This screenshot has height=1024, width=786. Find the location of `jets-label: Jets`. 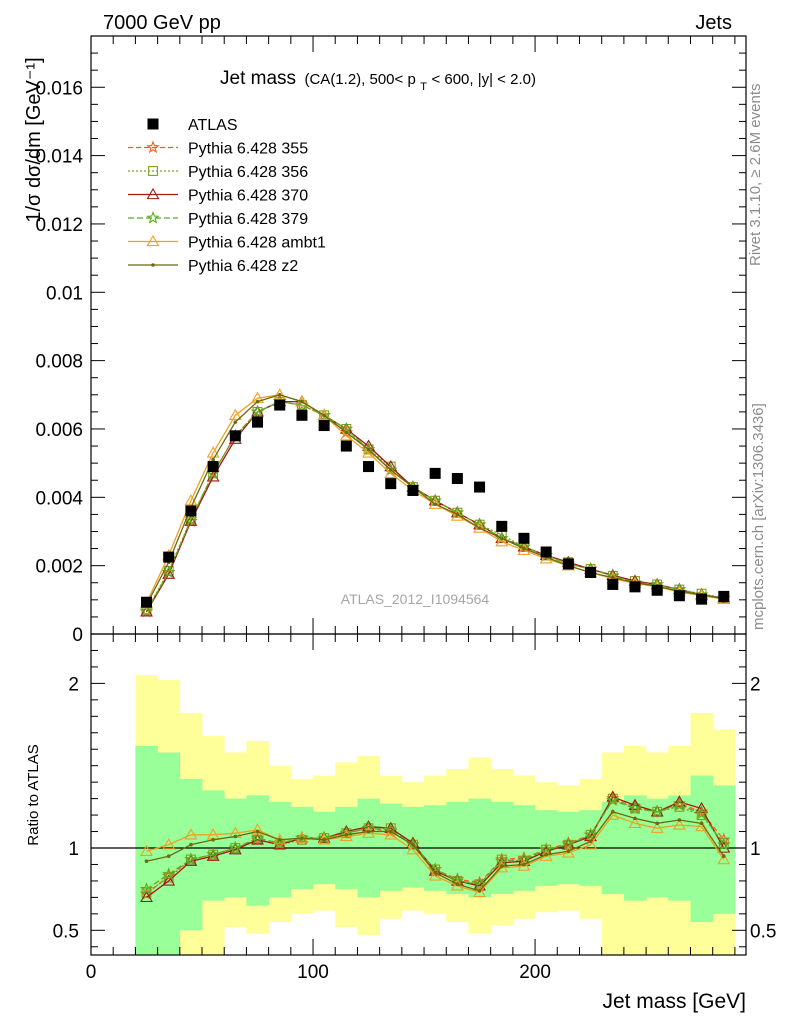

jets-label: Jets is located at coordinates (713, 23).